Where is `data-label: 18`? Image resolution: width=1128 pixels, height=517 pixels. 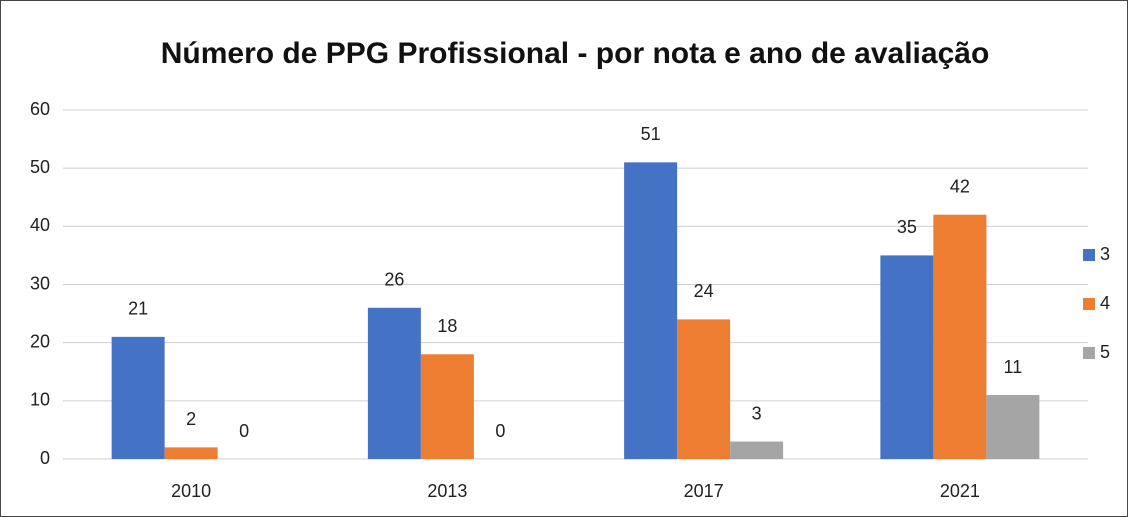 data-label: 18 is located at coordinates (447, 326).